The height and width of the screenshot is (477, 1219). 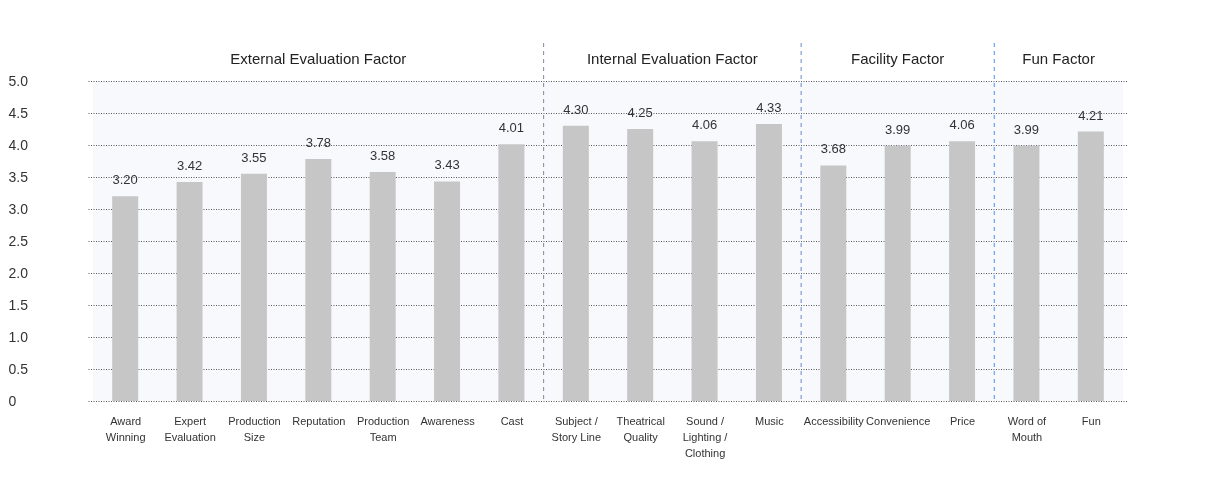 I want to click on x-tick-label: Subject / Story Line, so click(x=576, y=428).